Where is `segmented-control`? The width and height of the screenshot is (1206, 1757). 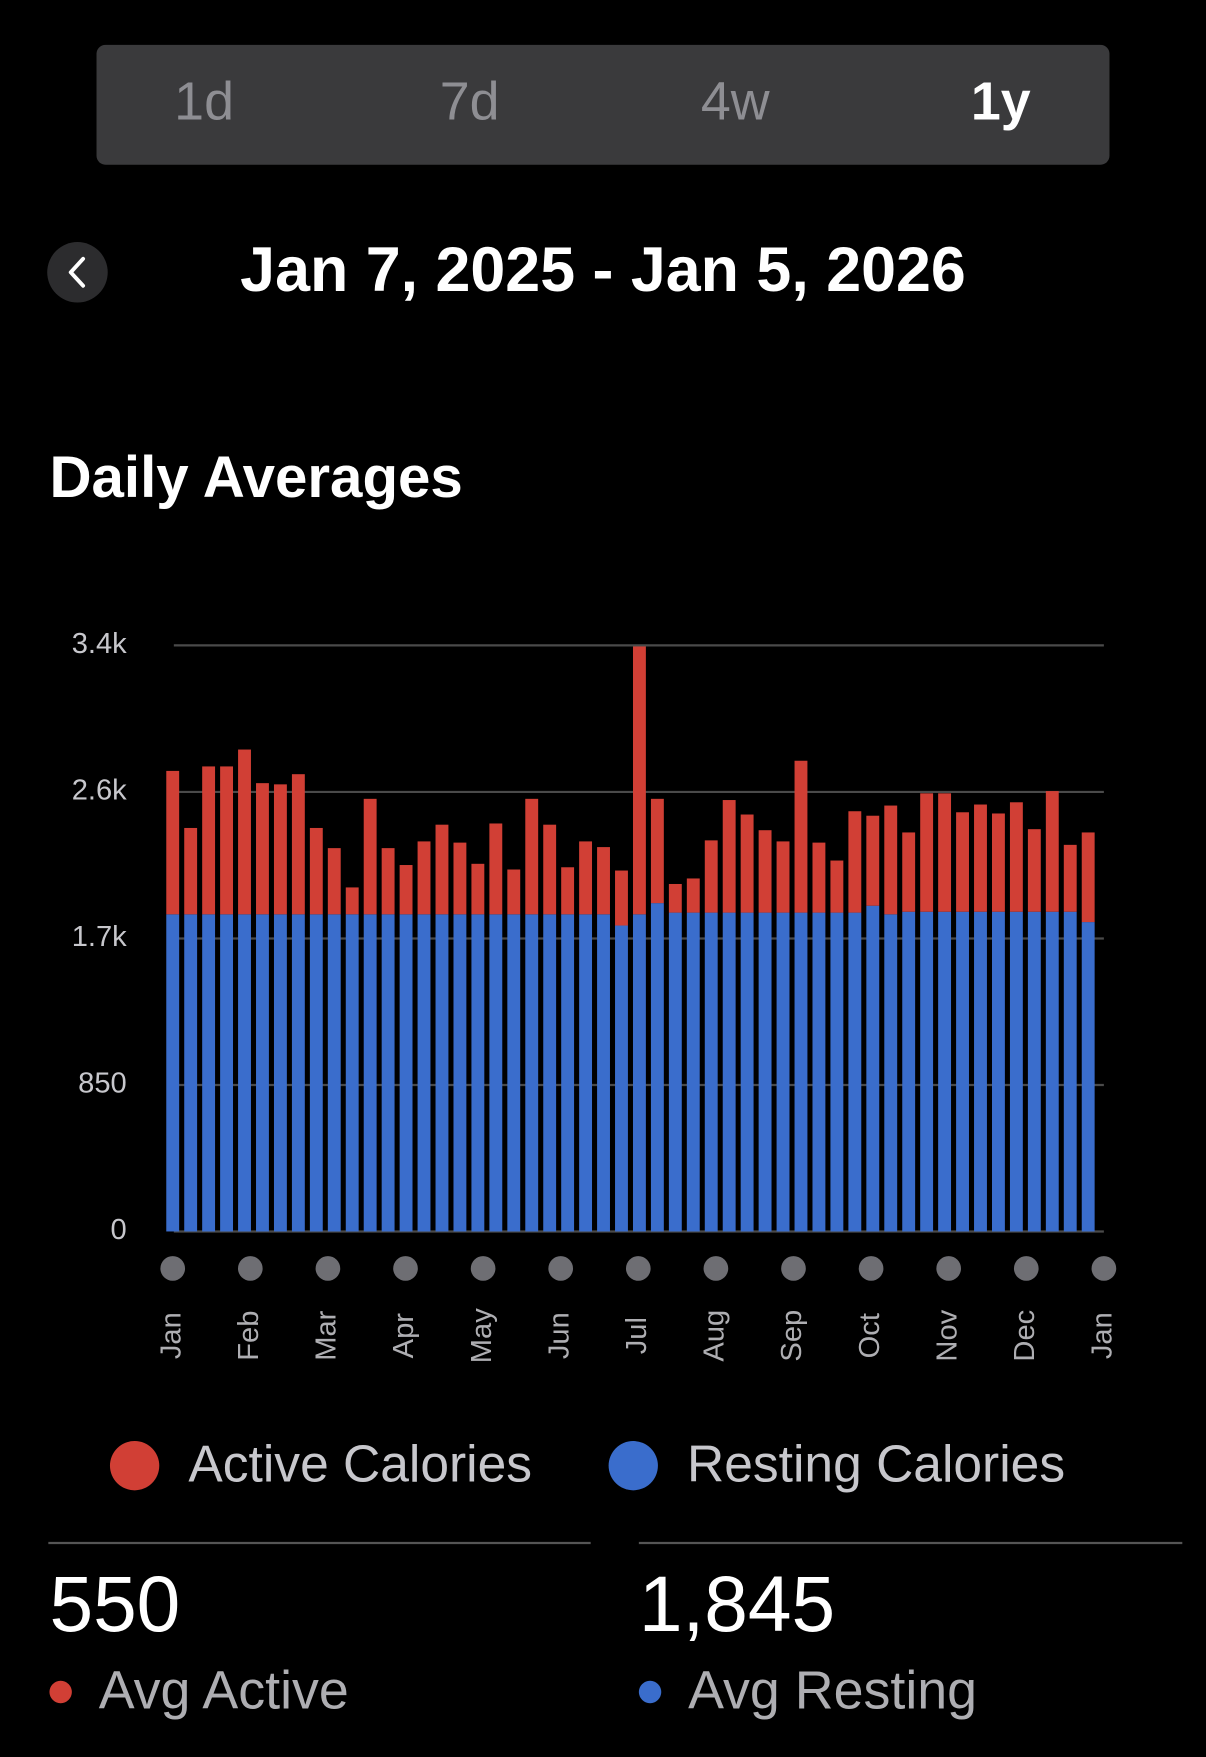 segmented-control is located at coordinates (603, 104).